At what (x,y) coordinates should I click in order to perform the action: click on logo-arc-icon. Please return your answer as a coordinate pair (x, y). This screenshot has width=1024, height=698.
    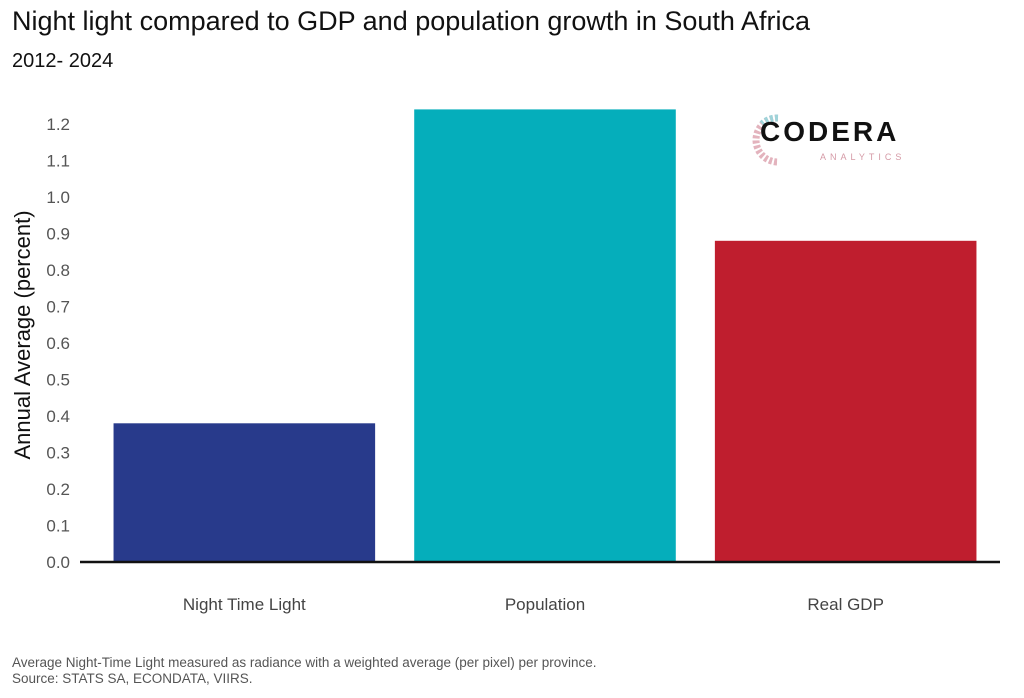
    Looking at the image, I should click on (765, 140).